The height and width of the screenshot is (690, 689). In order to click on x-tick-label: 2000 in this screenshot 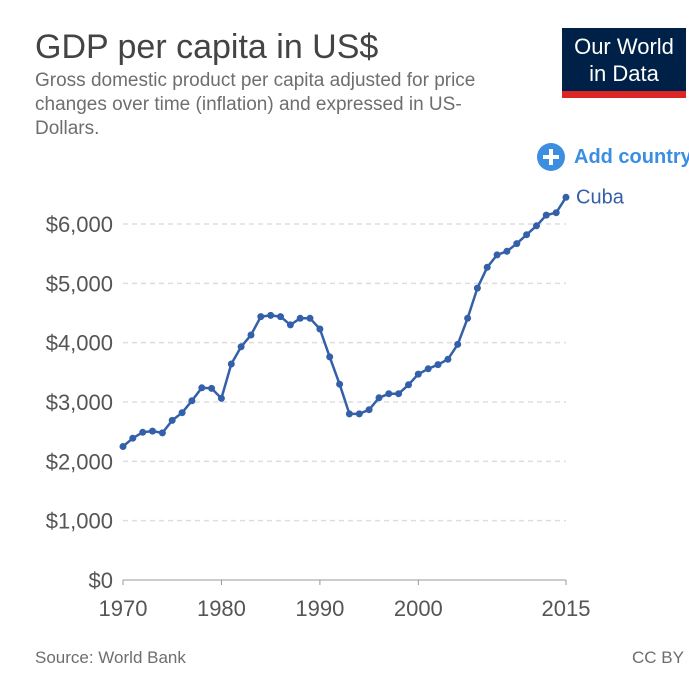, I will do `click(418, 608)`.